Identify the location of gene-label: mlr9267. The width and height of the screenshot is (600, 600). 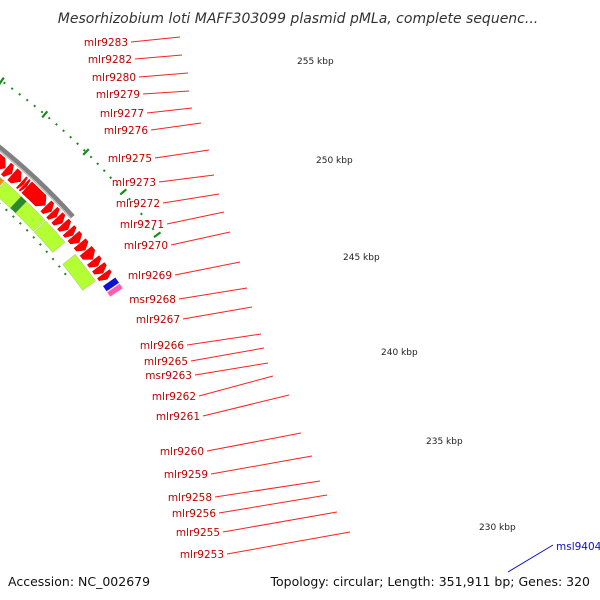
(158, 320).